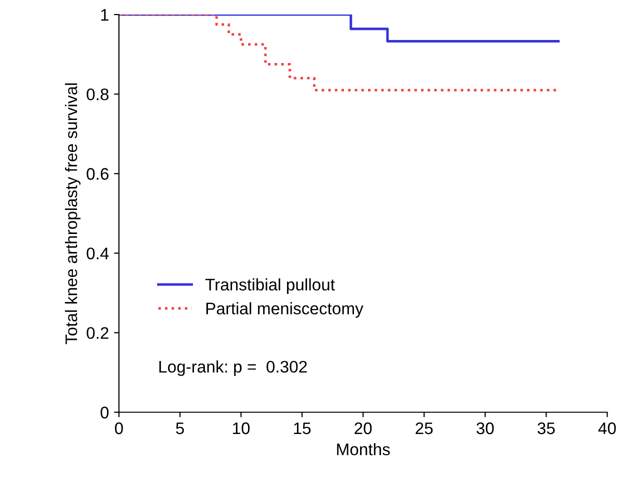 The image size is (626, 485). Describe the element at coordinates (72, 213) in the screenshot. I see `y-axis-title: Total knee arthroplasty free survival` at that location.